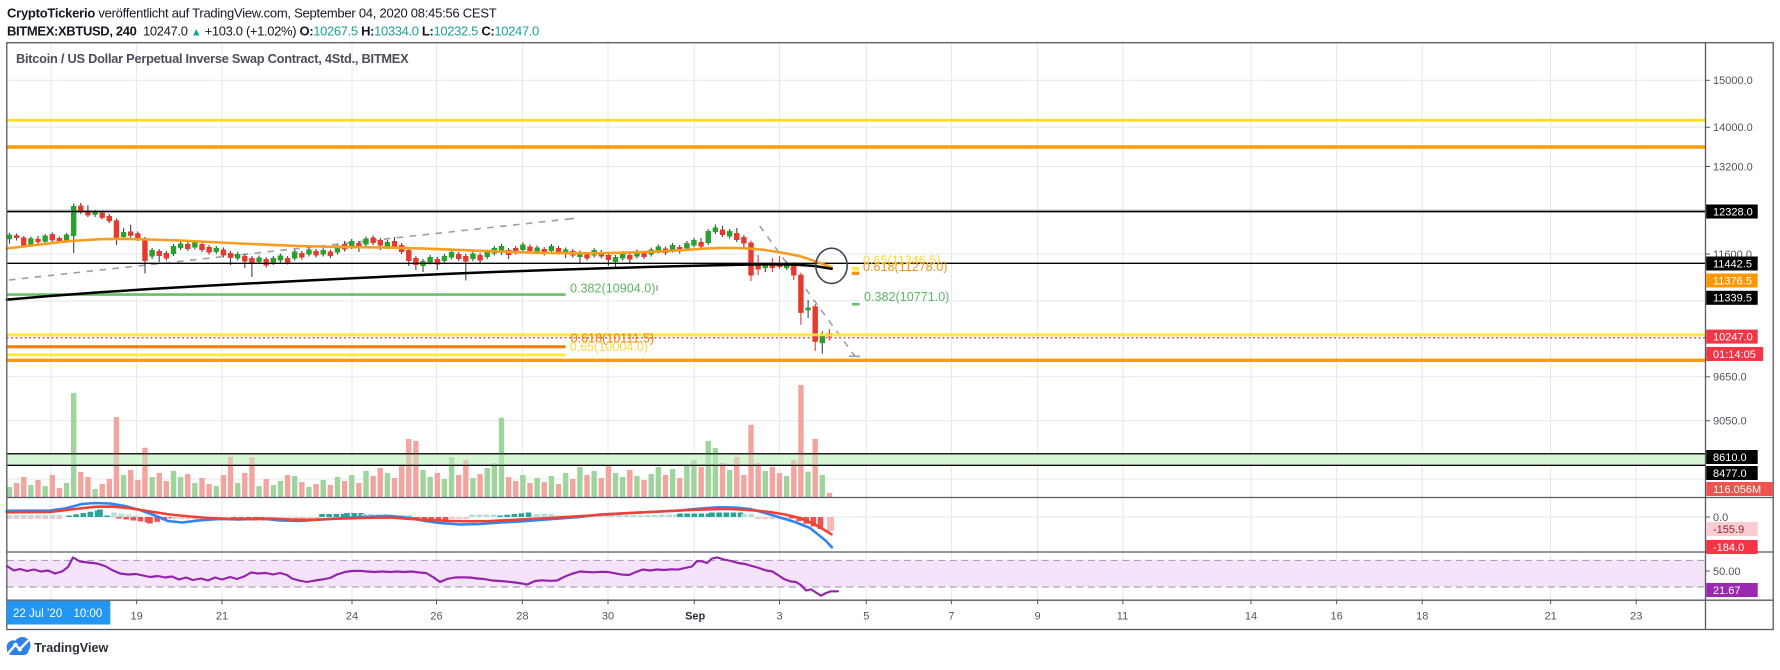 The width and height of the screenshot is (1780, 670). I want to click on svg-text: 30, so click(608, 617).